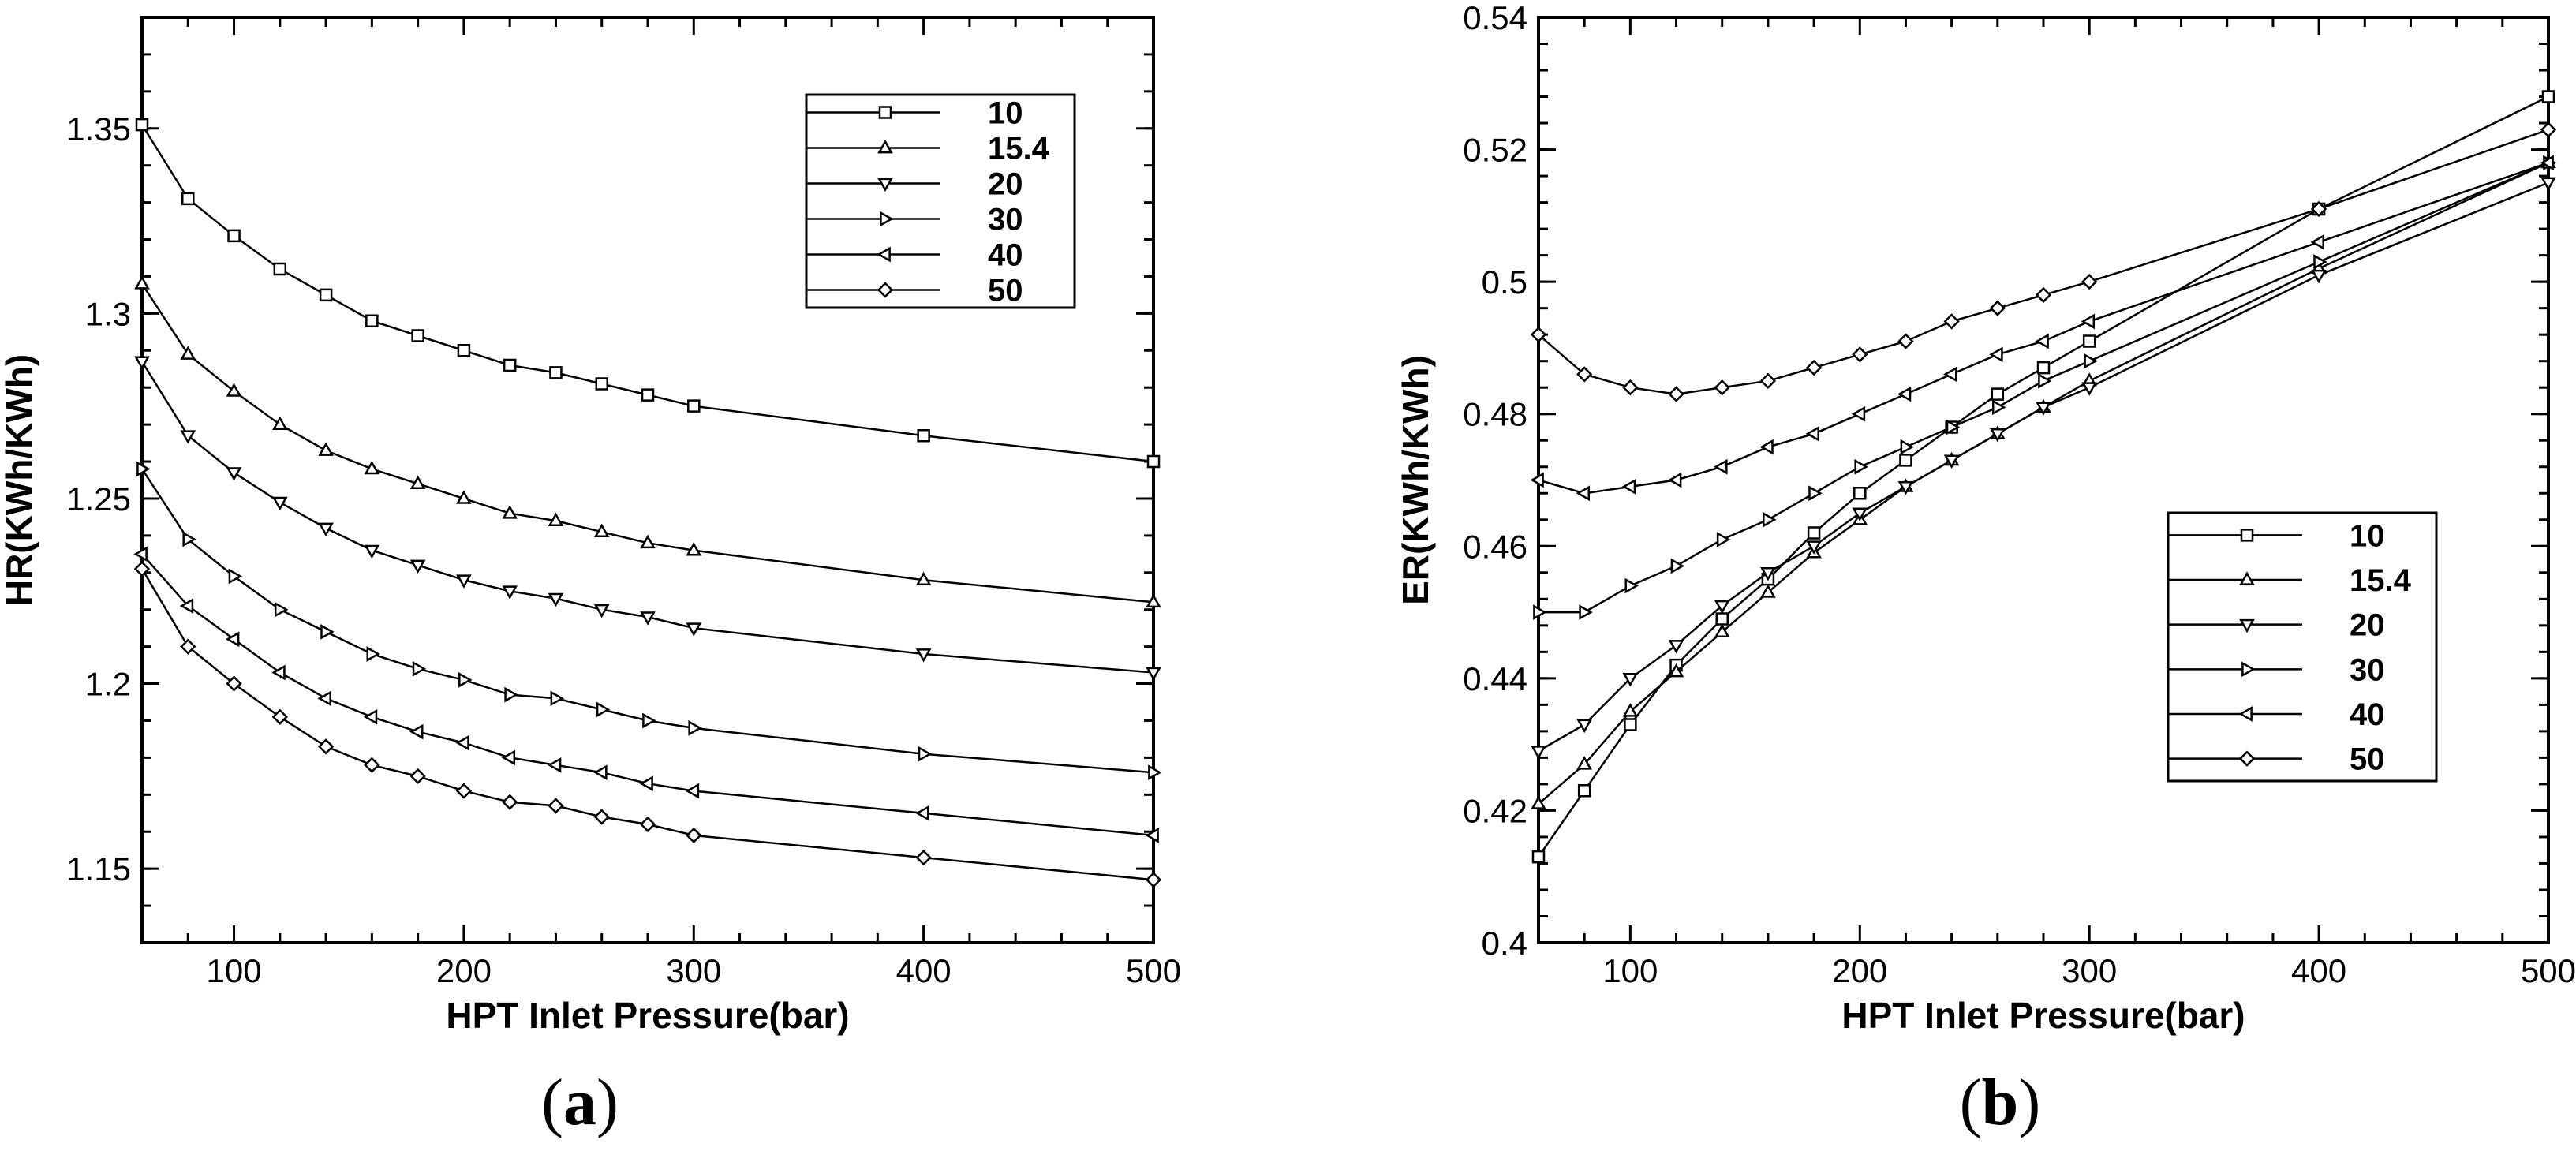  Describe the element at coordinates (2247, 578) in the screenshot. I see `chart-b-legend-marker-15.4` at that location.